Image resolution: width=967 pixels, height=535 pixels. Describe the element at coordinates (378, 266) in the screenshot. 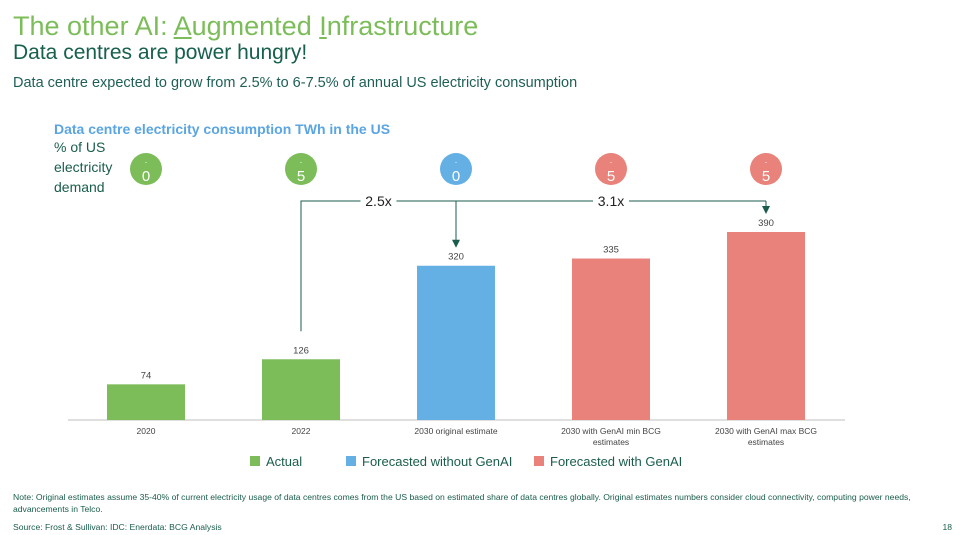

I see `connector-2022-2030` at that location.